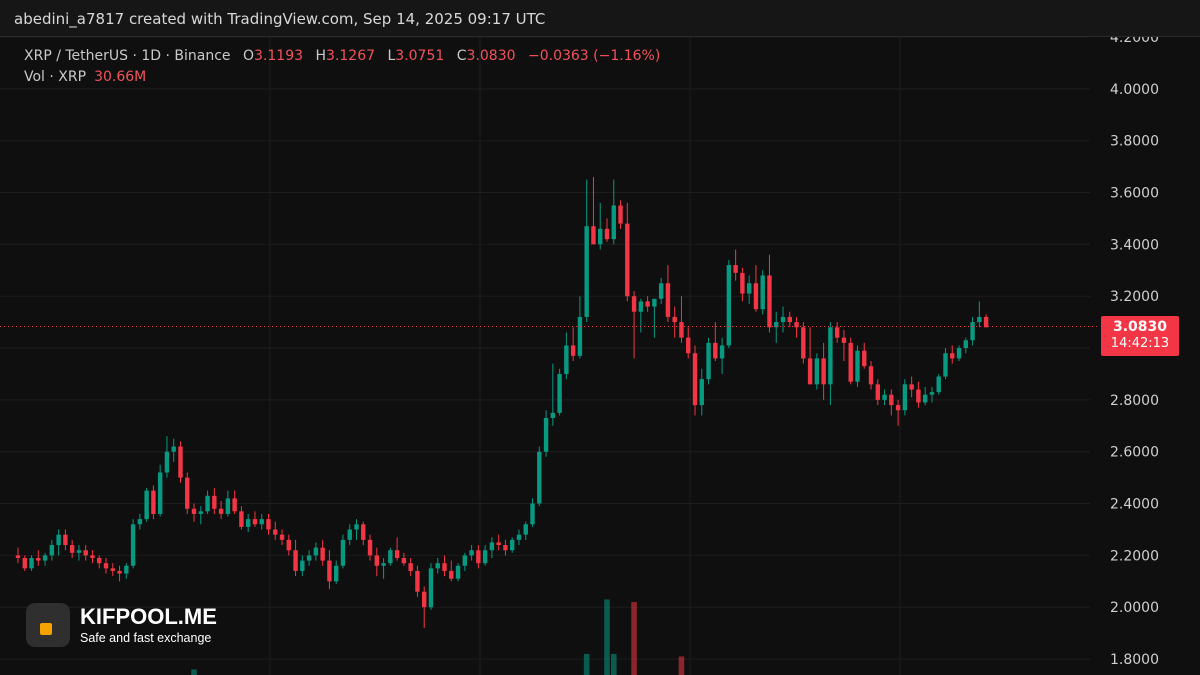  Describe the element at coordinates (55, 77) in the screenshot. I see `legend-volume-label: Vol · XRP` at that location.